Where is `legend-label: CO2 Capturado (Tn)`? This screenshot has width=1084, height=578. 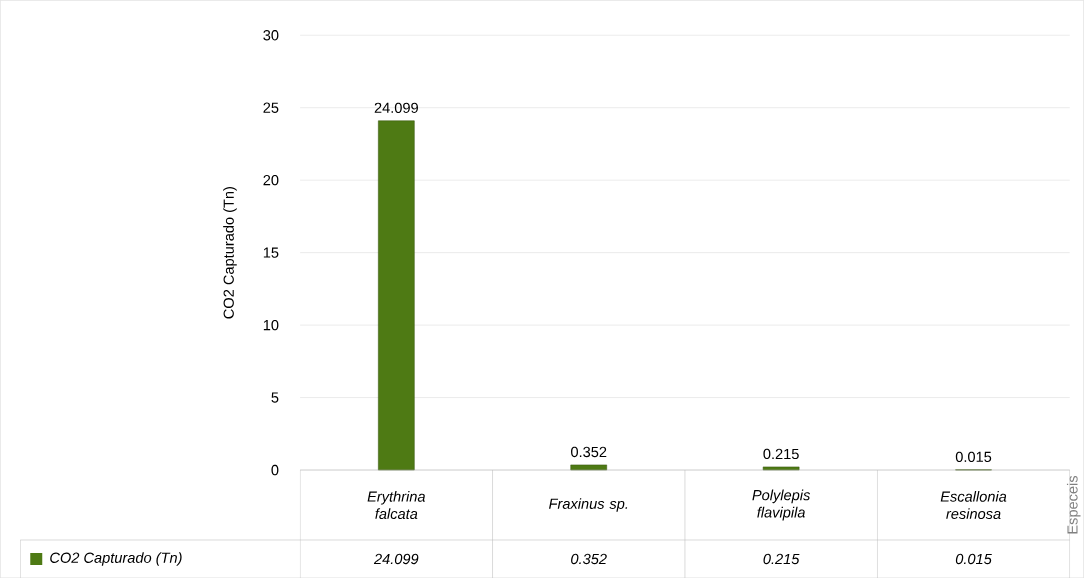
legend-label: CO2 Capturado (Tn) is located at coordinates (116, 559).